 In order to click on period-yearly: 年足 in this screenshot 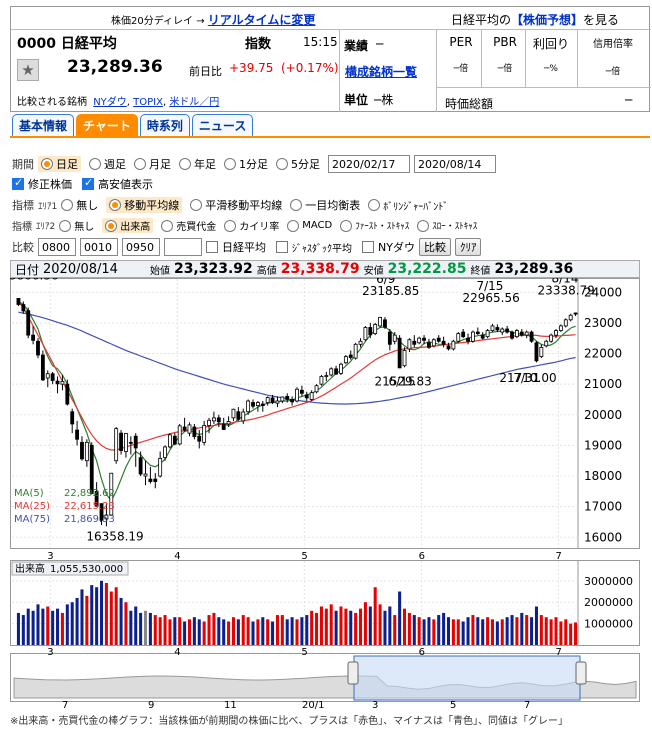, I will do `click(197, 164)`.